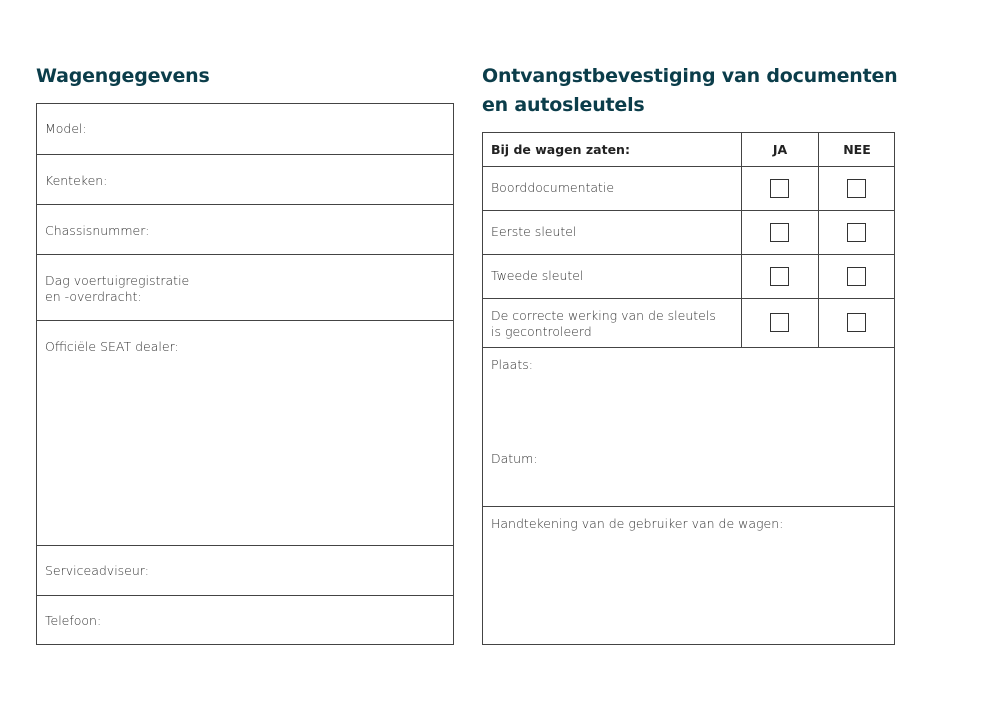 Image resolution: width=1004 pixels, height=709 pixels. What do you see at coordinates (534, 231) in the screenshot?
I see `item-label: Eerste sleutel` at bounding box center [534, 231].